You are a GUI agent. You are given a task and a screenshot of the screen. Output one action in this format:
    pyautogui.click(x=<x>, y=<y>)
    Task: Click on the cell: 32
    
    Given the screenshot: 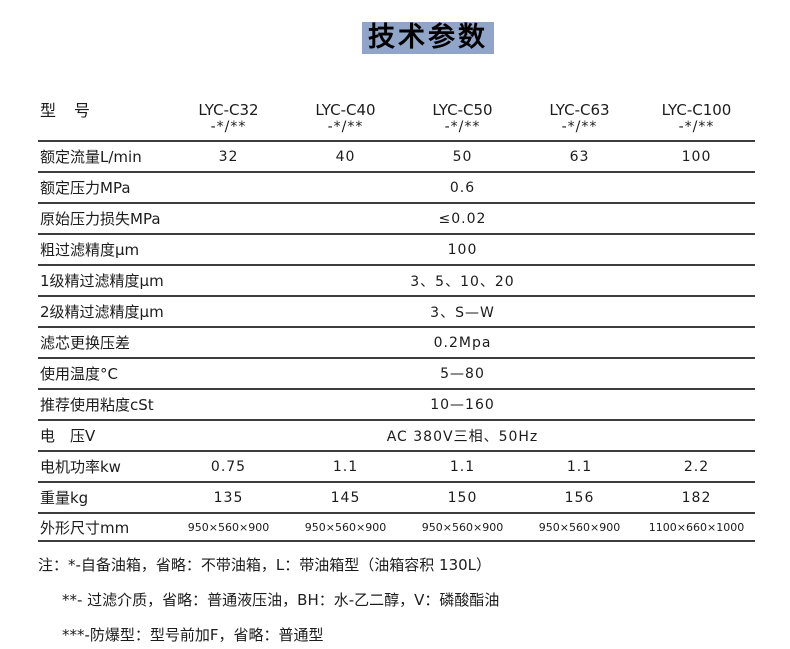 What is the action you would take?
    pyautogui.click(x=228, y=157)
    